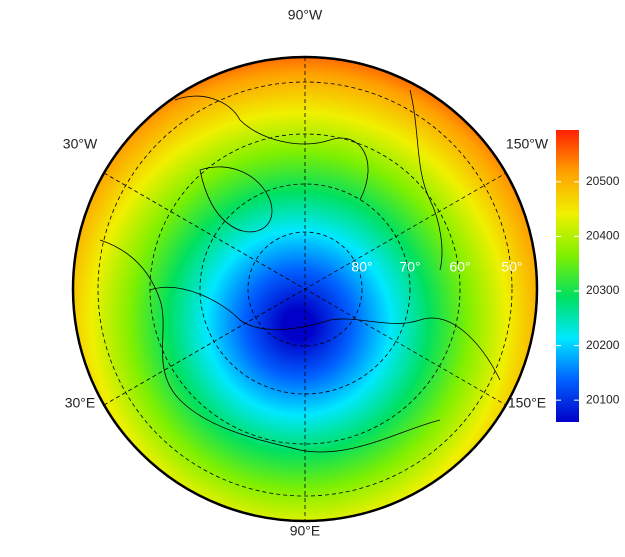 Image resolution: width=625 pixels, height=557 pixels. I want to click on longitude-label: 30°W, so click(80, 144).